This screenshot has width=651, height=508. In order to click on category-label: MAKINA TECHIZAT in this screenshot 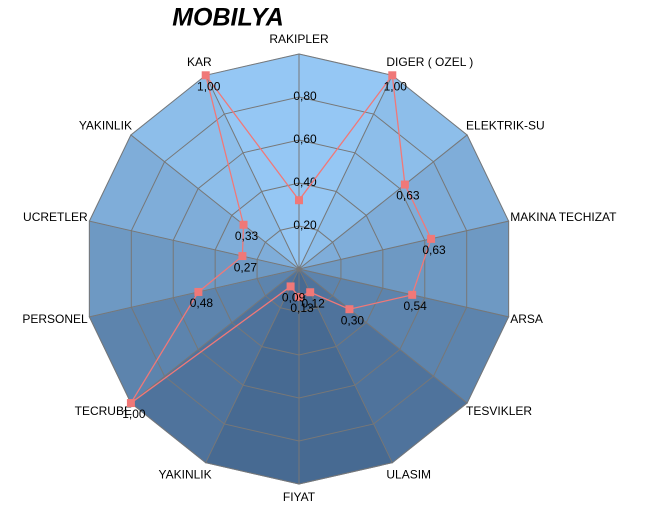, I will do `click(563, 217)`.